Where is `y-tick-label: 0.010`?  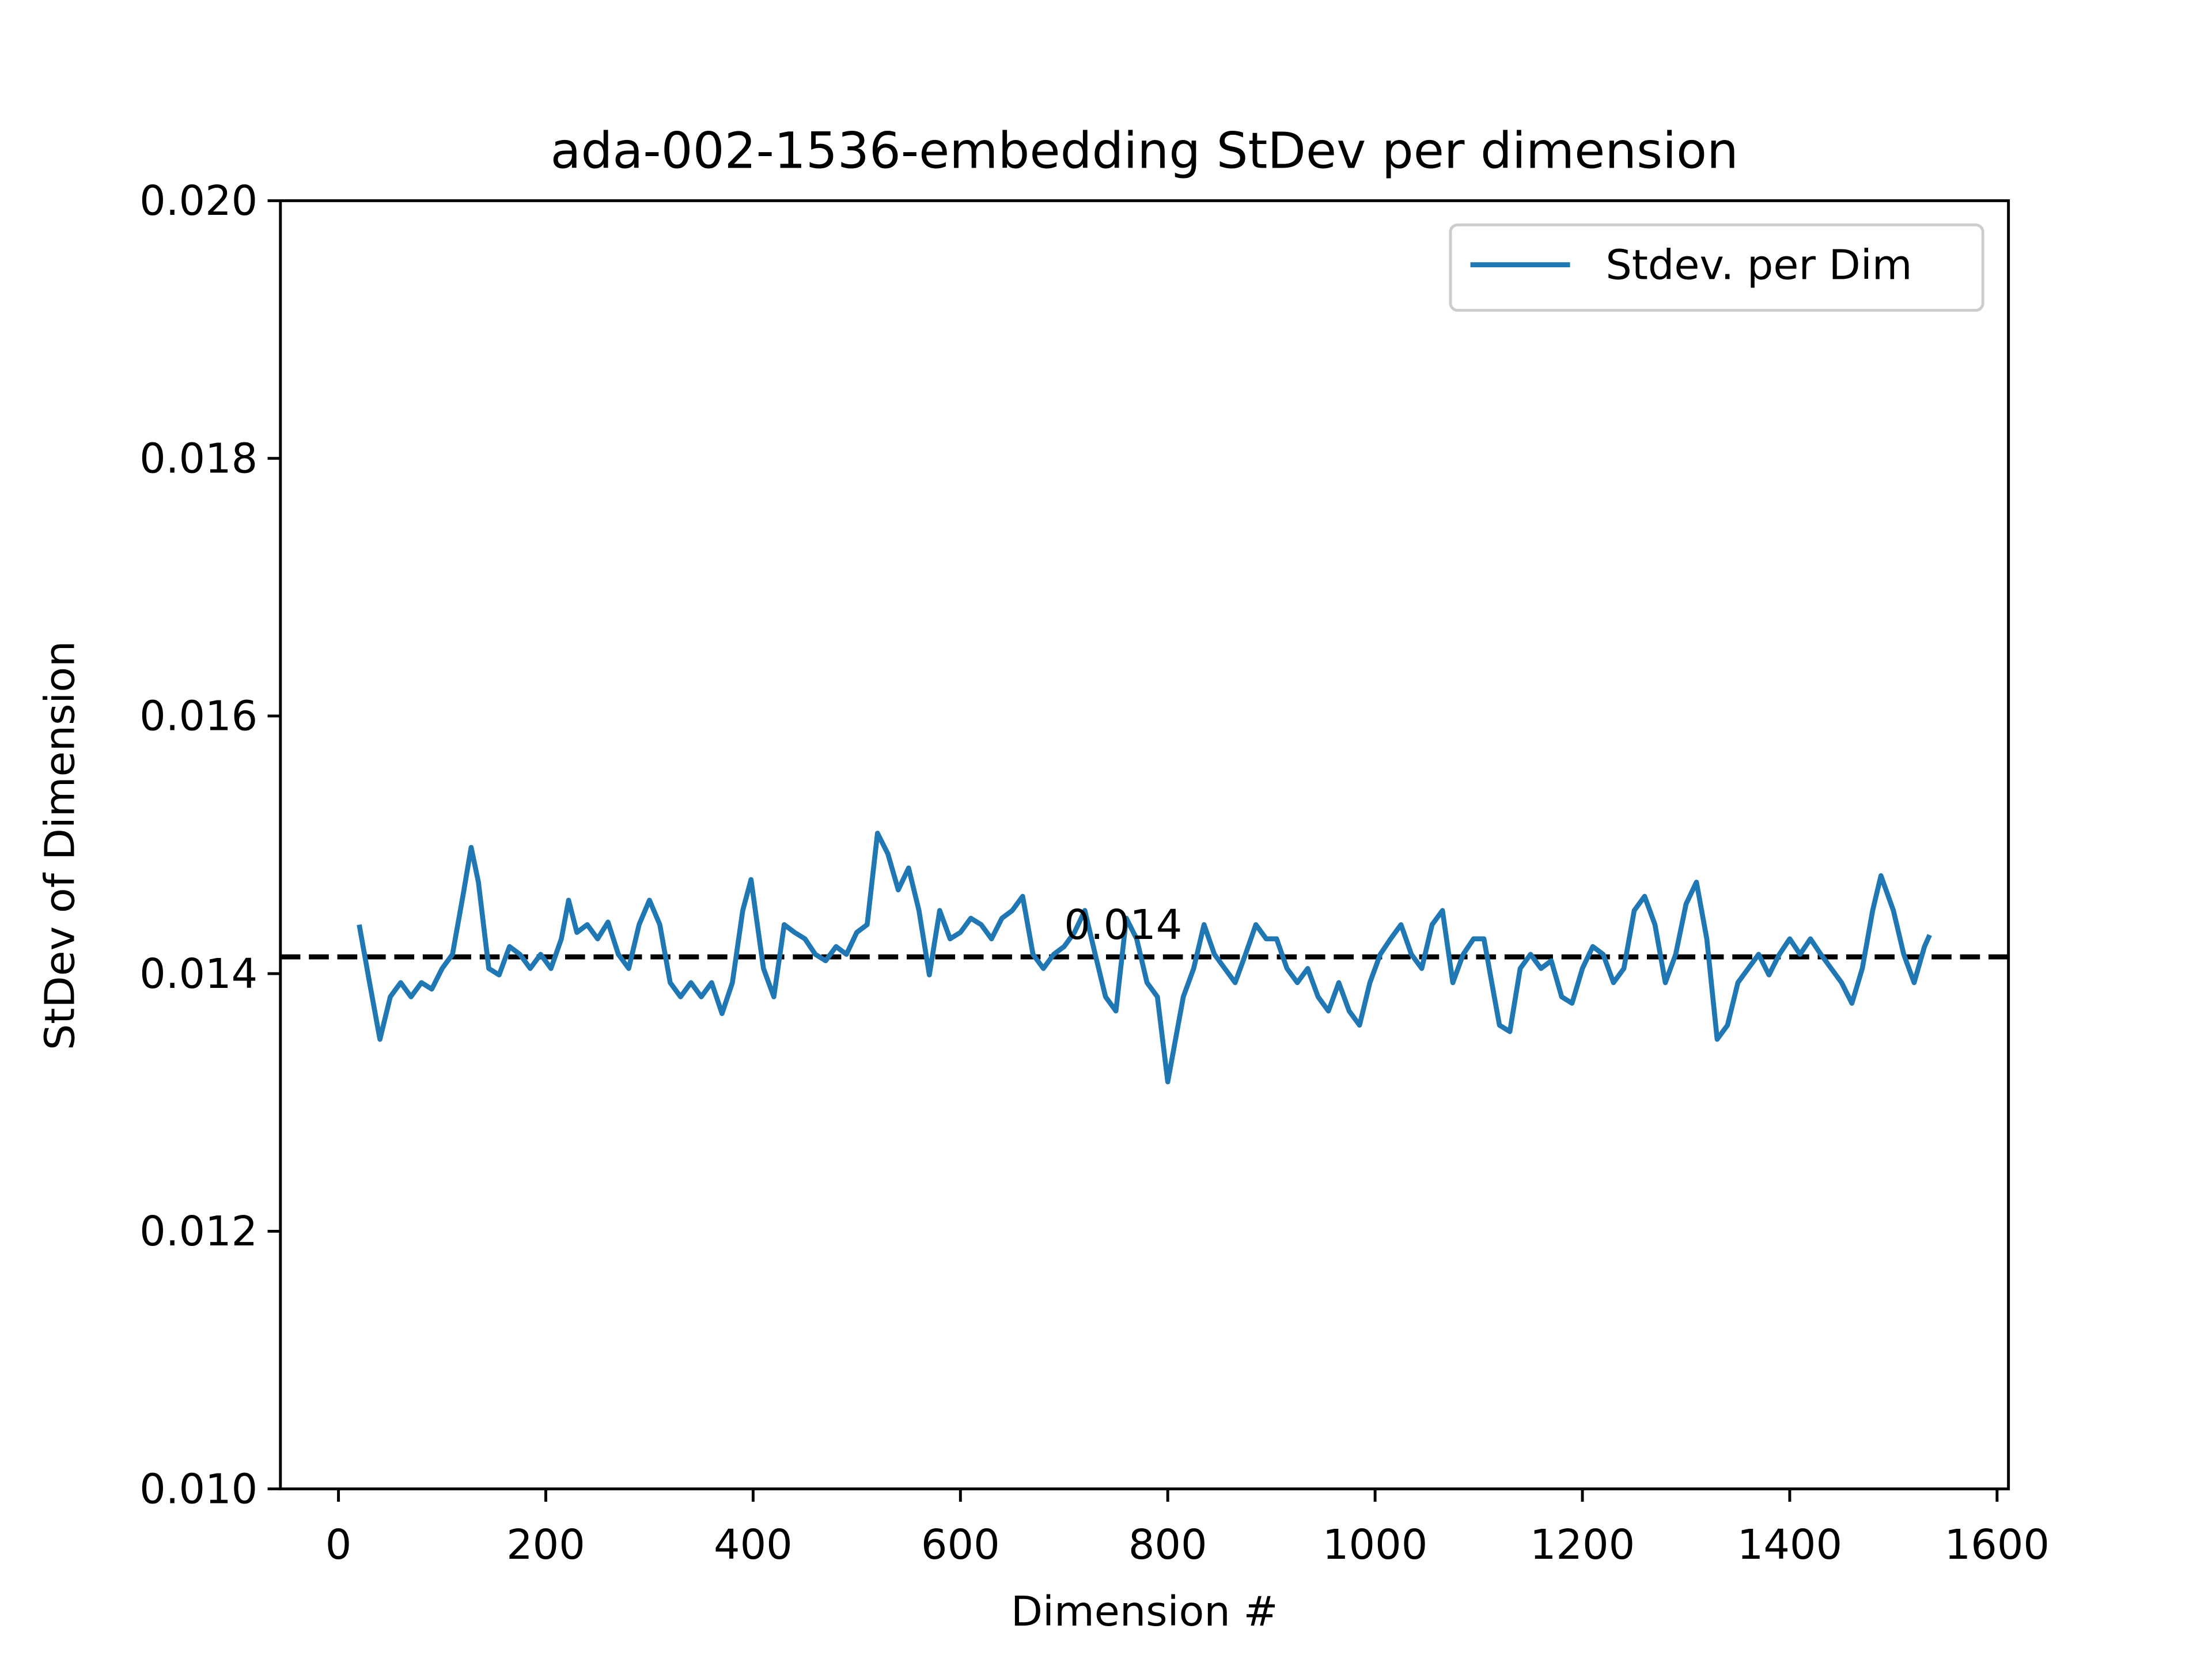
y-tick-label: 0.010 is located at coordinates (198, 1488).